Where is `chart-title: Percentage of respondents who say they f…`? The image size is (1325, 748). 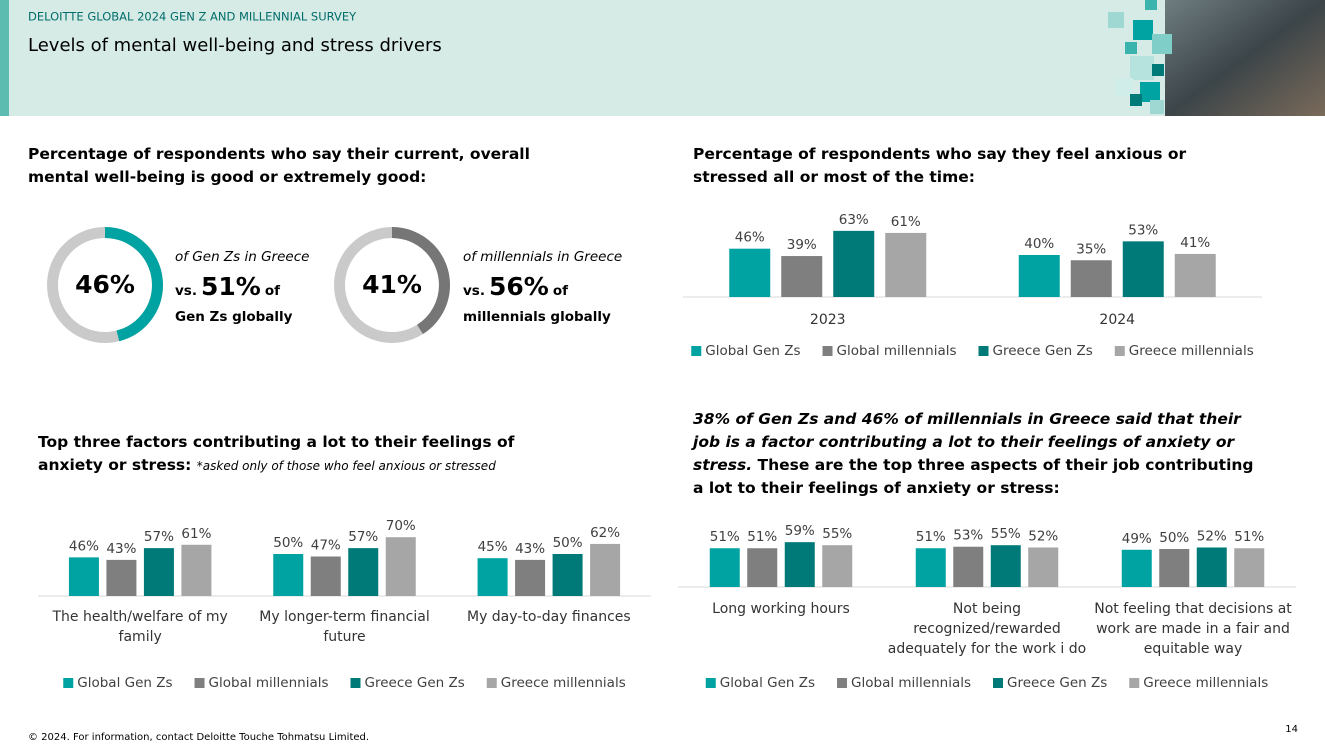
chart-title: Percentage of respondents who say they f… is located at coordinates (940, 165).